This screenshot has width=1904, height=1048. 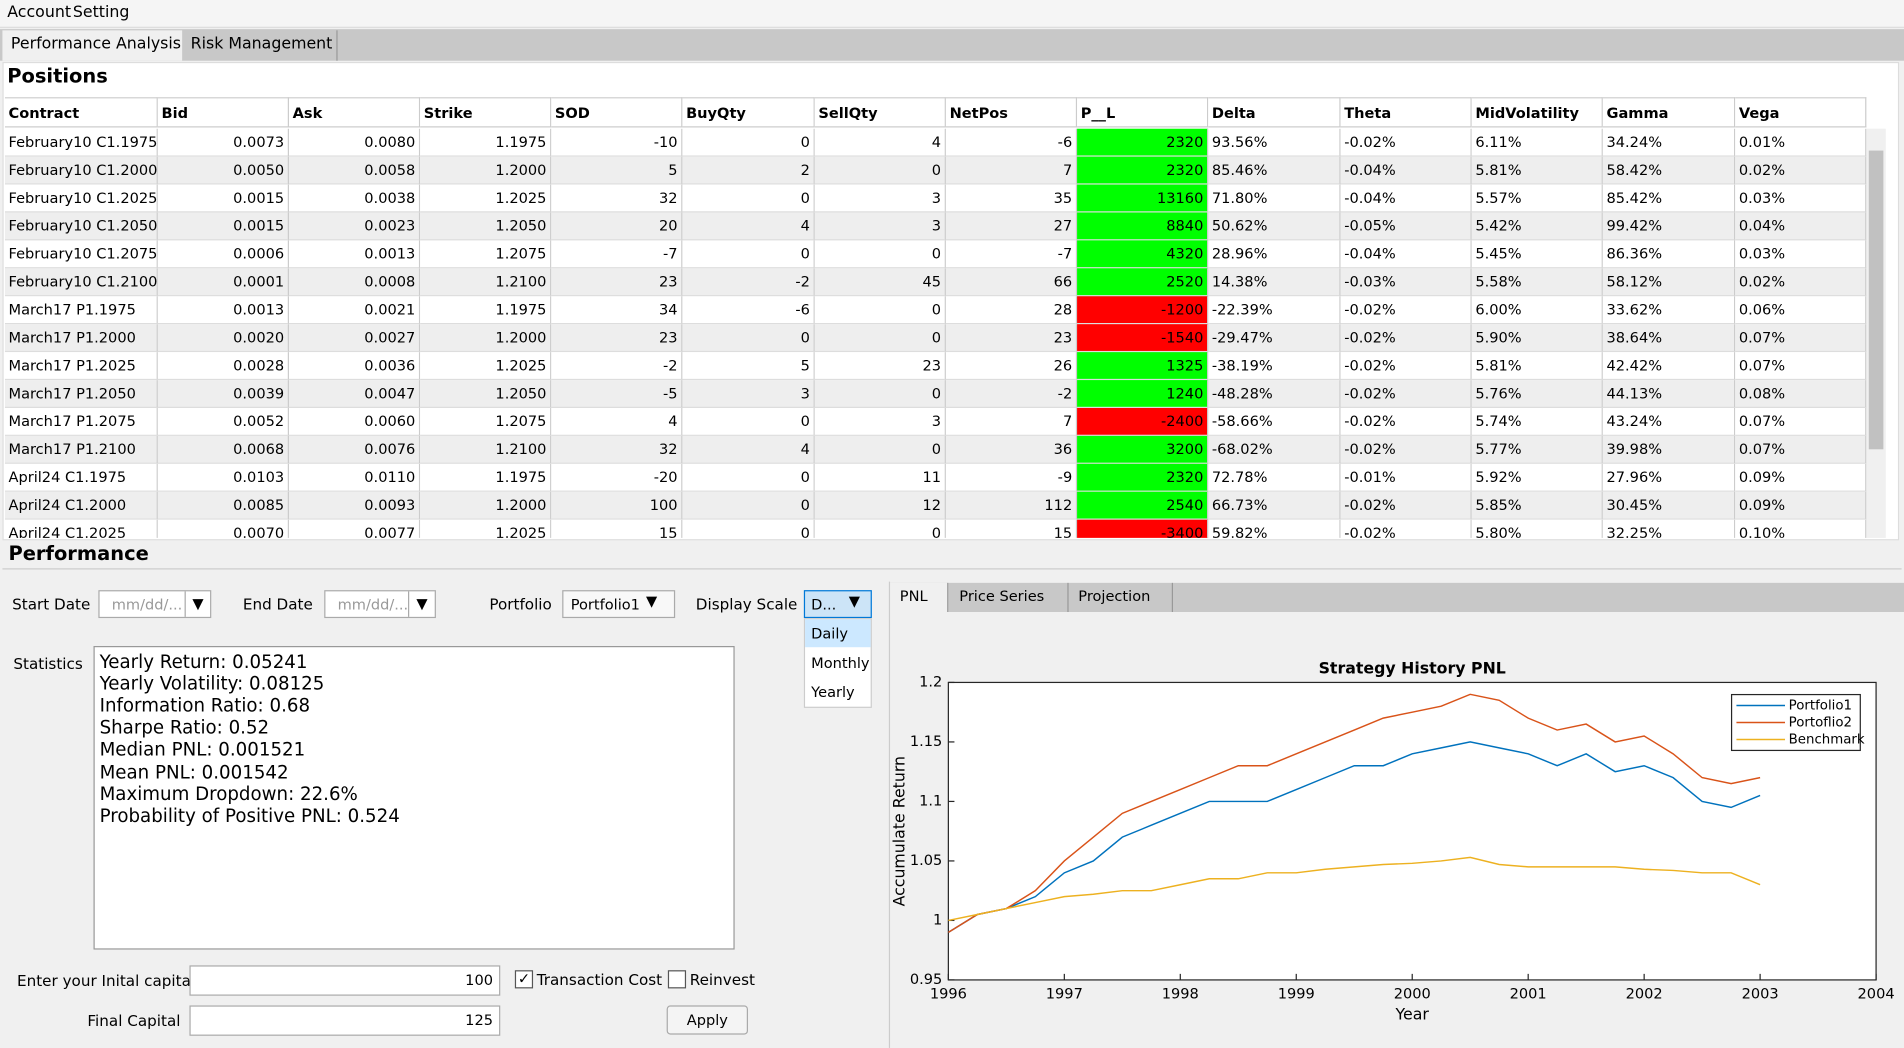 What do you see at coordinates (1354, 813) in the screenshot?
I see `series-line` at bounding box center [1354, 813].